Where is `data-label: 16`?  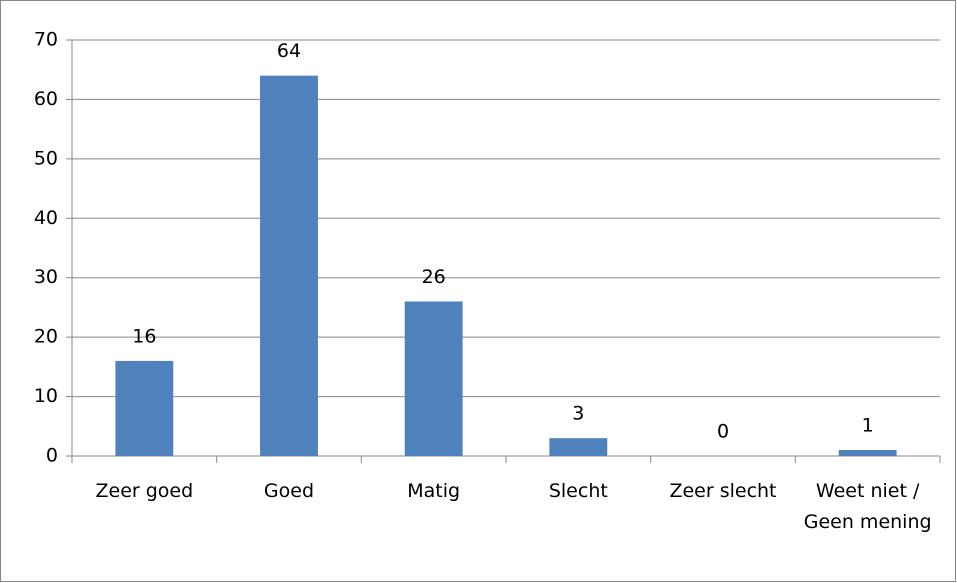 data-label: 16 is located at coordinates (144, 336).